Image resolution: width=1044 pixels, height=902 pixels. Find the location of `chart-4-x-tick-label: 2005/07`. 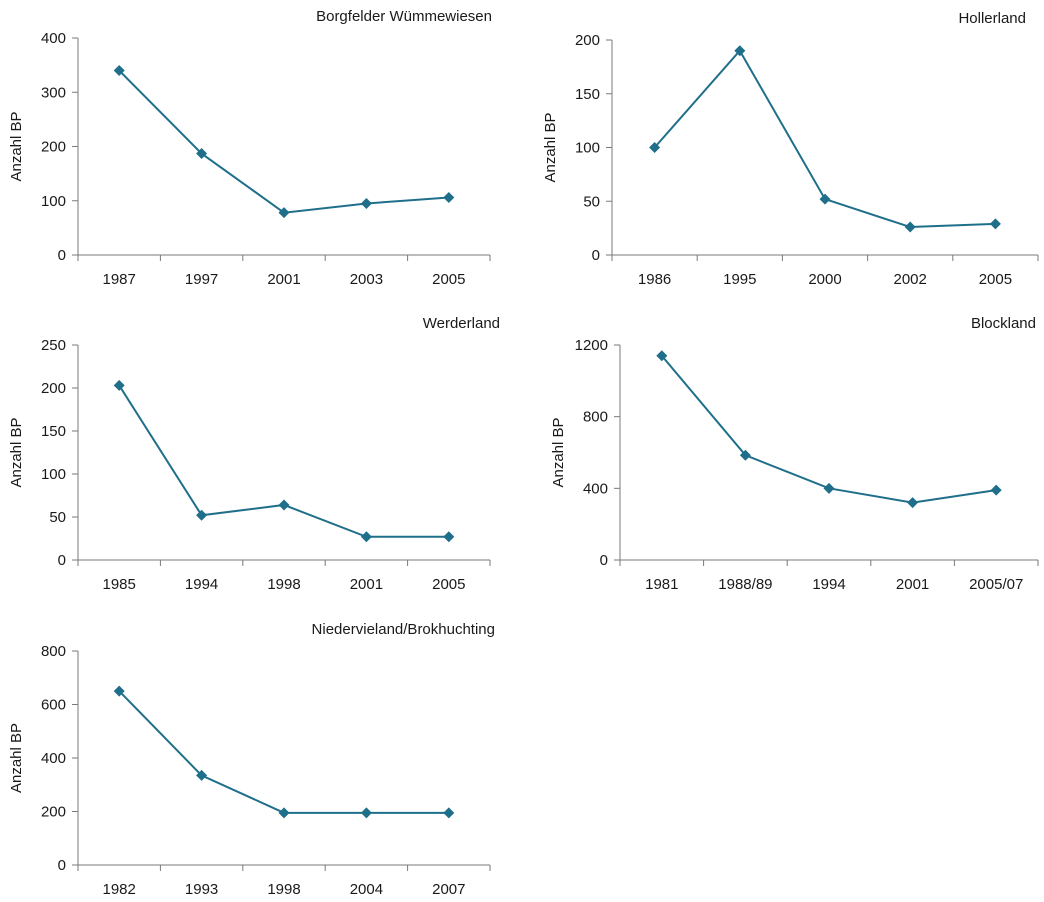

chart-4-x-tick-label: 2005/07 is located at coordinates (996, 584).